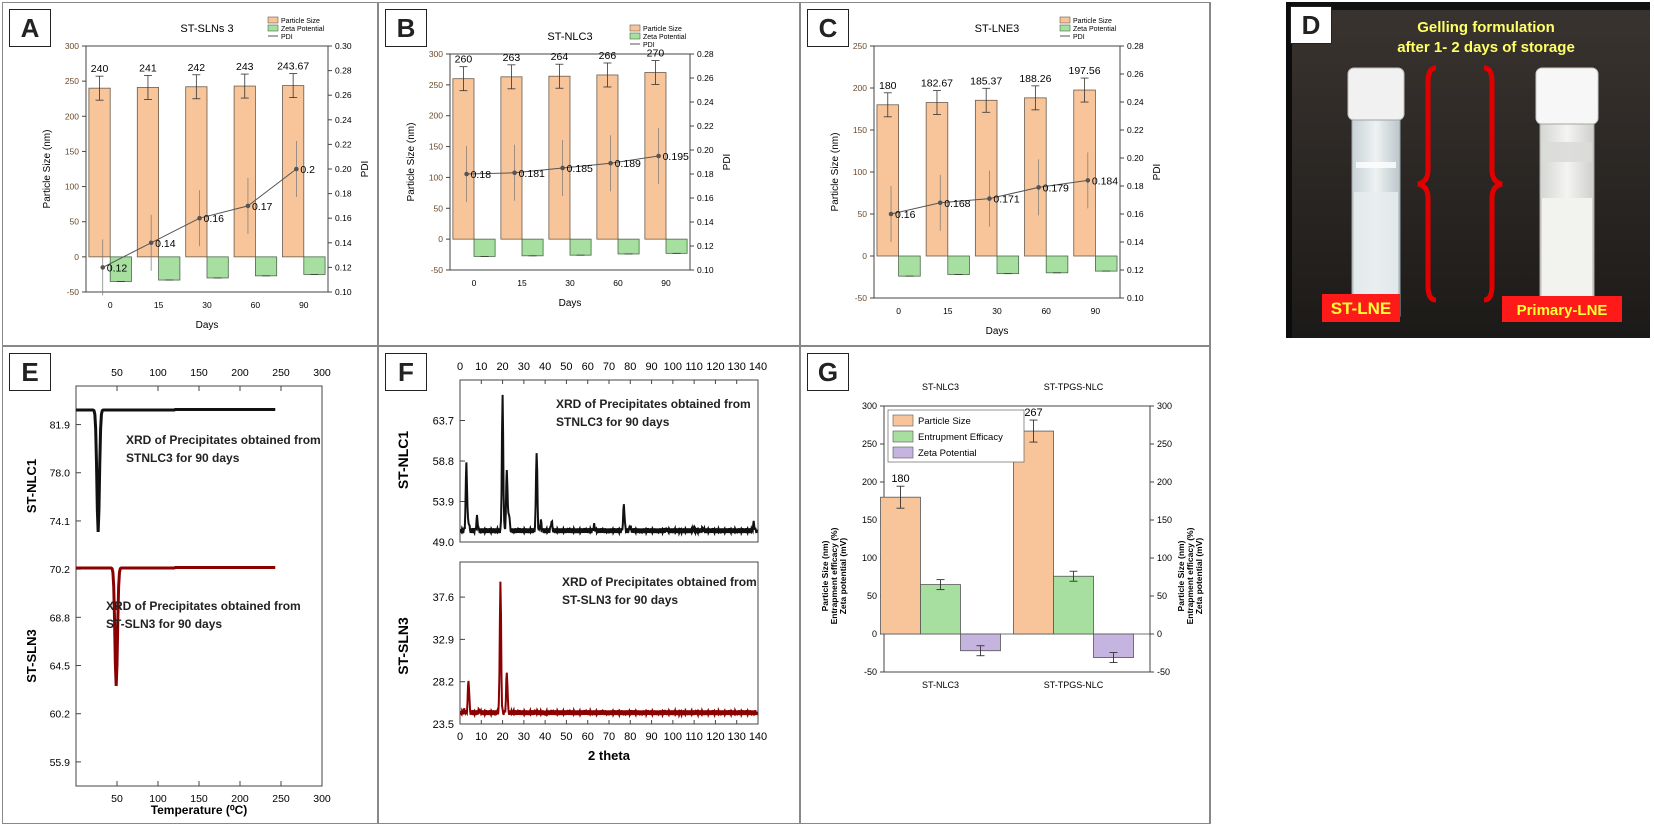 This screenshot has height=827, width=1654. Describe the element at coordinates (608, 56) in the screenshot. I see `size-data-label: 266` at that location.